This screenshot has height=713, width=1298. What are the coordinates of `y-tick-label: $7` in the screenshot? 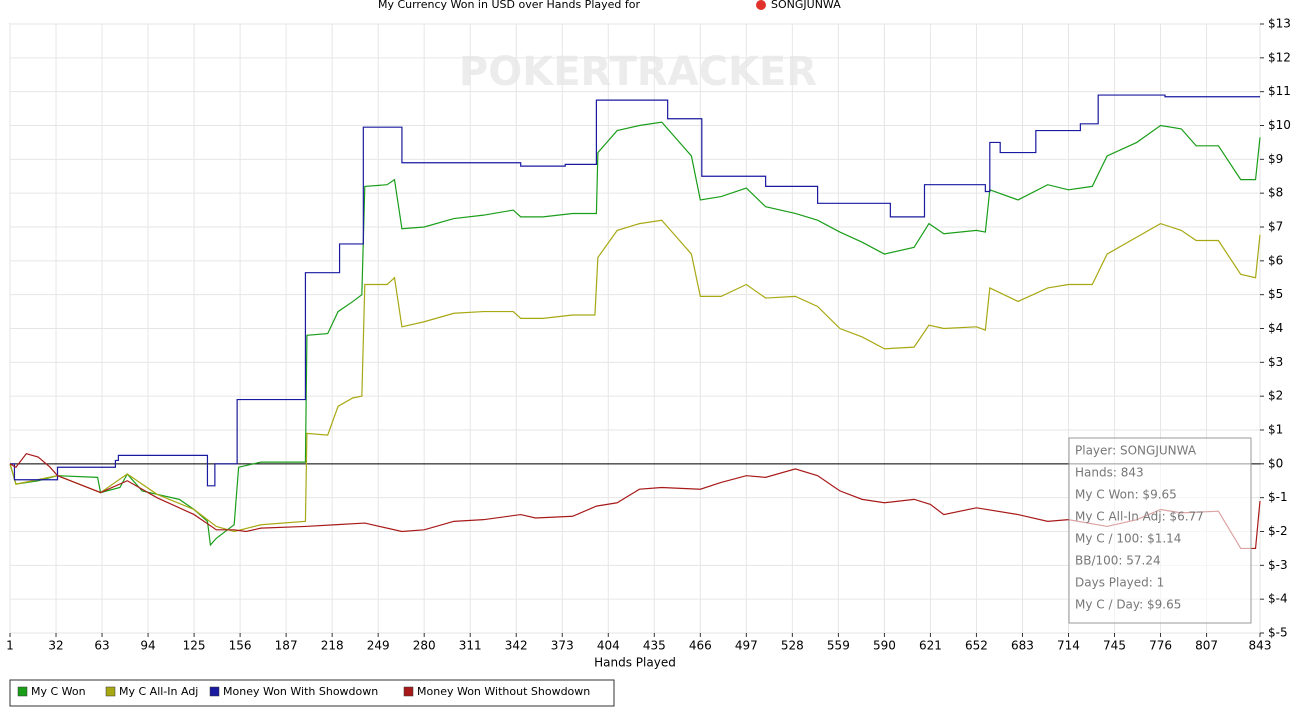 It's located at (1275, 227).